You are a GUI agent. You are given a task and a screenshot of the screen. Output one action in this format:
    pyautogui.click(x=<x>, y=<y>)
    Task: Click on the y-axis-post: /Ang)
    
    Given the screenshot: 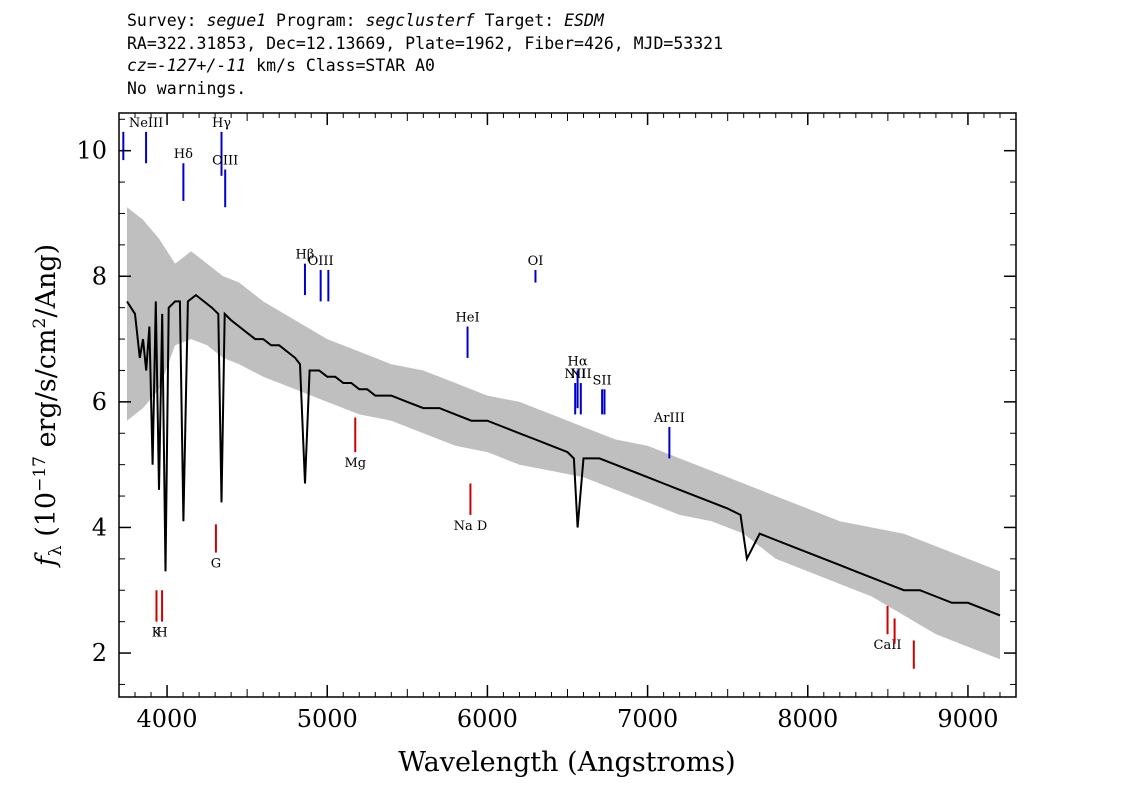 What is the action you would take?
    pyautogui.click(x=46, y=281)
    